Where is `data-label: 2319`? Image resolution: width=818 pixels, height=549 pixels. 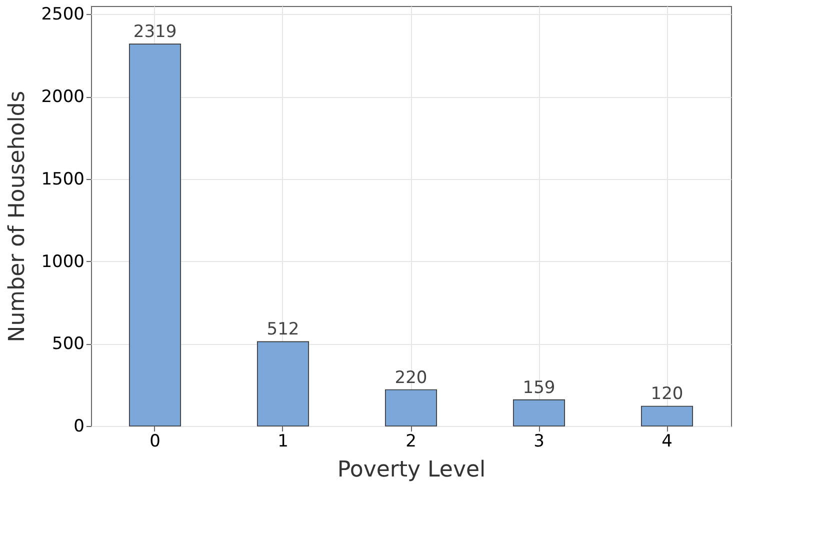 data-label: 2319 is located at coordinates (155, 32).